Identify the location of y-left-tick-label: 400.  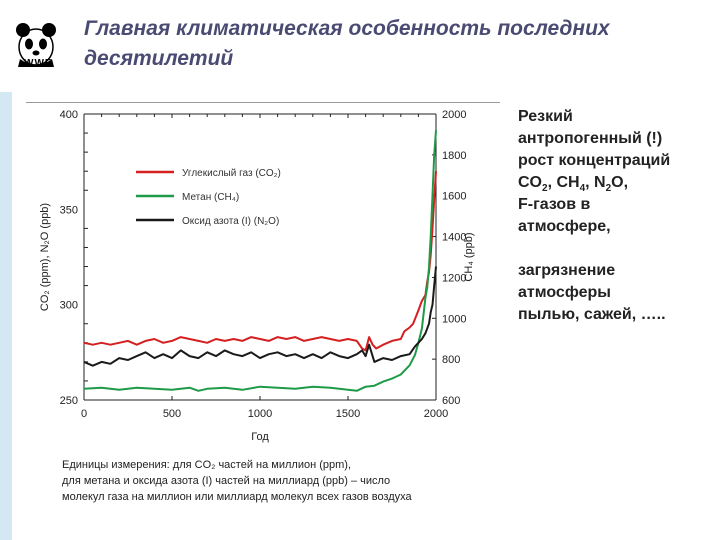
(69, 115).